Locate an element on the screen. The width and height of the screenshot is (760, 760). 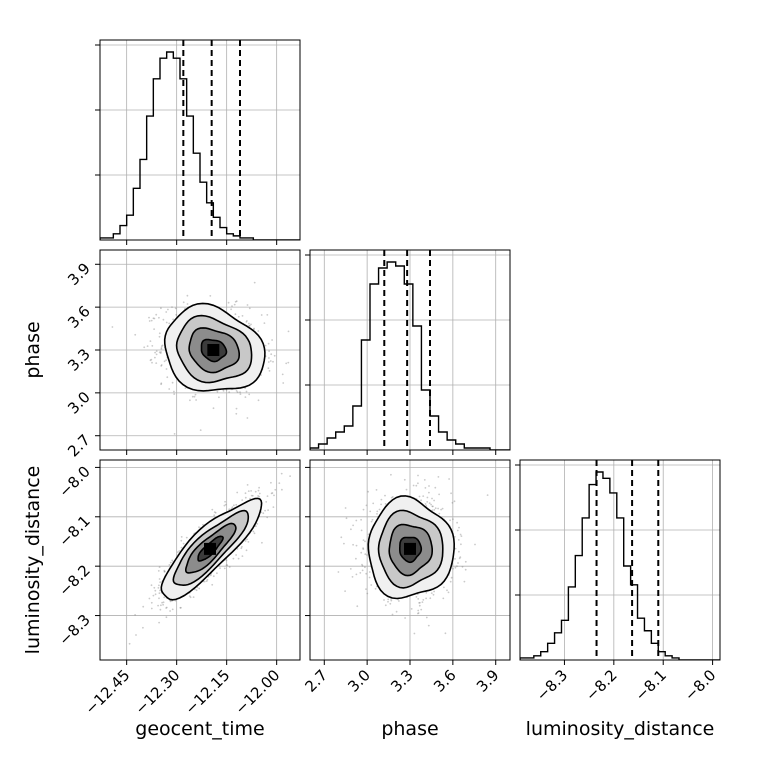
y-tick-label-phase: 3.3 is located at coordinates (79, 360).